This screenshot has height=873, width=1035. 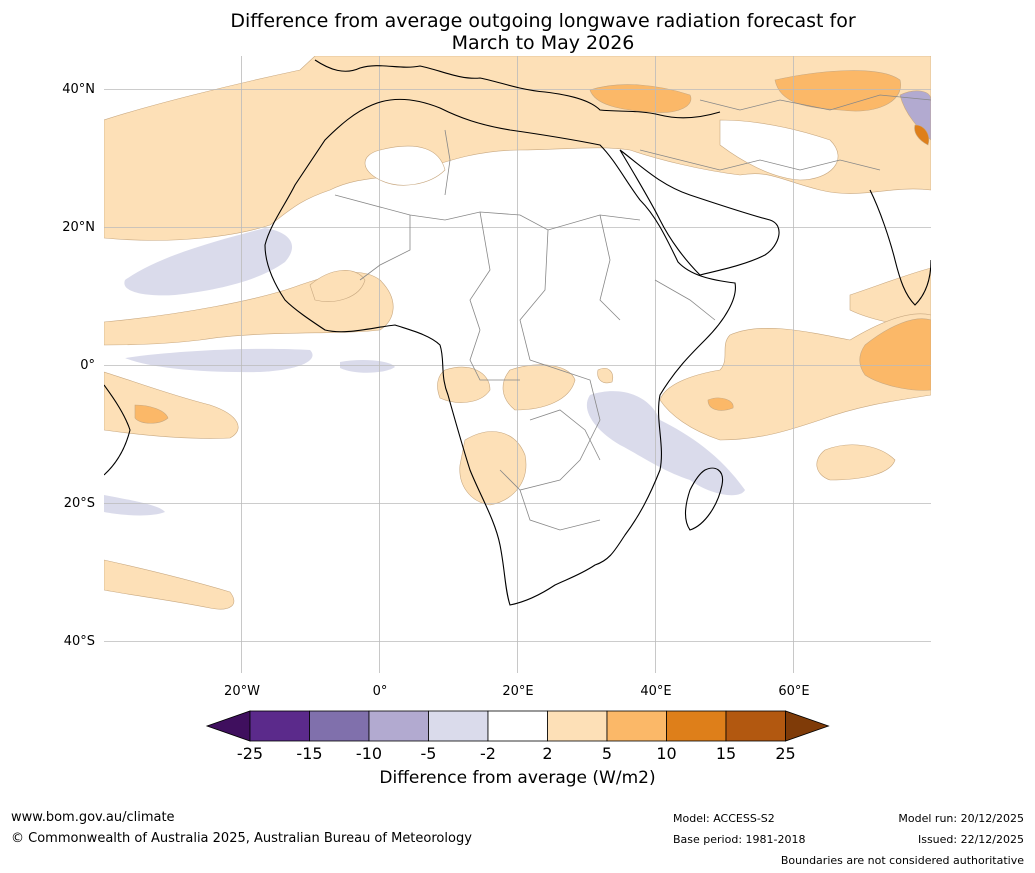 I want to click on colorbar-tick-label: -5, so click(x=428, y=753).